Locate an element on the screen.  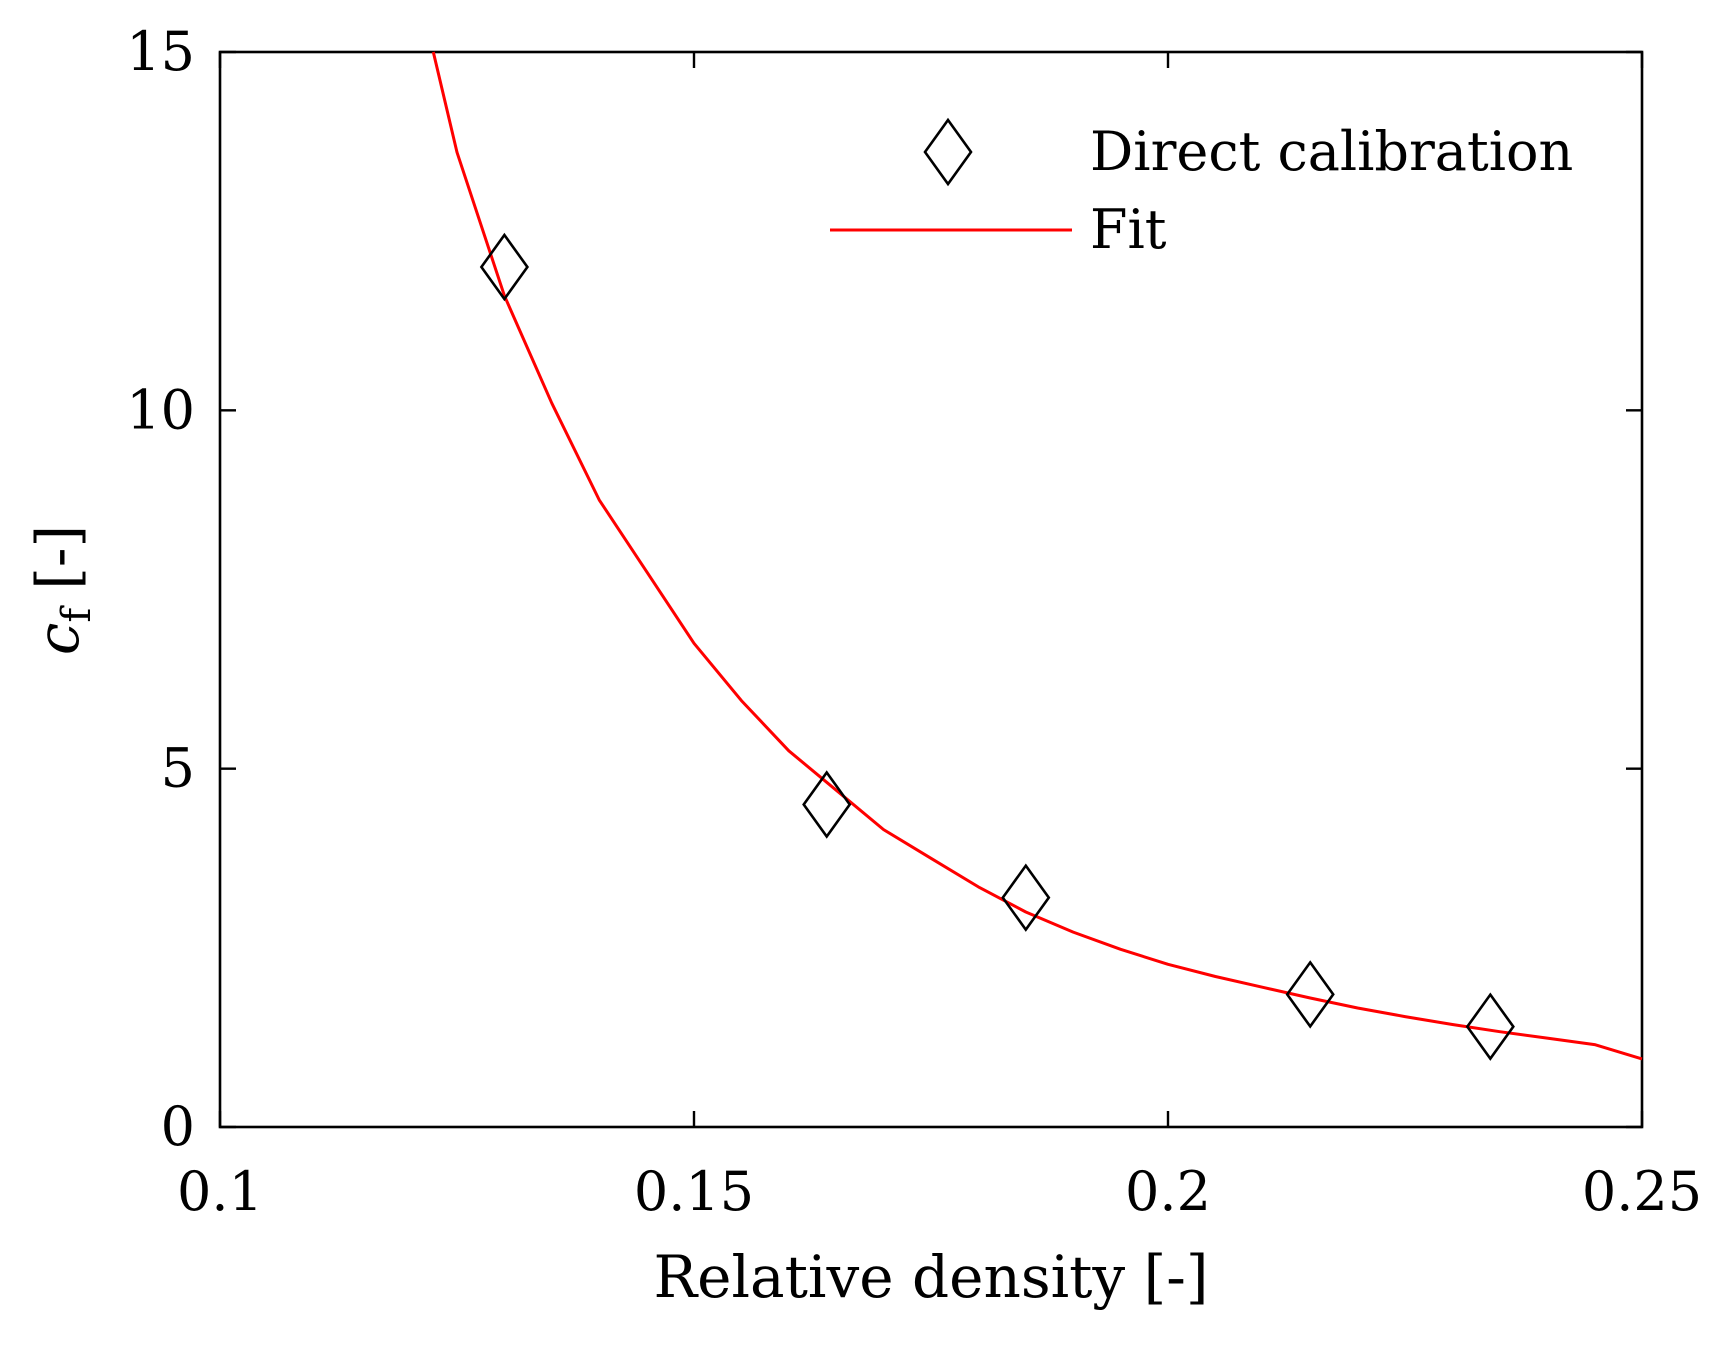
x-tick-label: 0.15 is located at coordinates (694, 1191).